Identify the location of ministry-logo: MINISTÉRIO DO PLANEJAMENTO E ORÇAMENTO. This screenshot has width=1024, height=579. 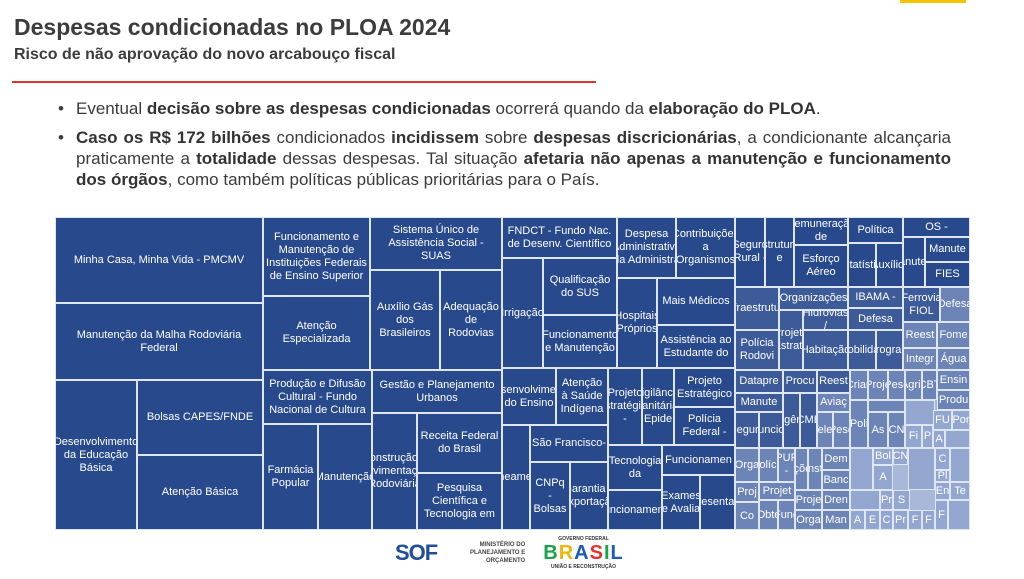
(498, 553).